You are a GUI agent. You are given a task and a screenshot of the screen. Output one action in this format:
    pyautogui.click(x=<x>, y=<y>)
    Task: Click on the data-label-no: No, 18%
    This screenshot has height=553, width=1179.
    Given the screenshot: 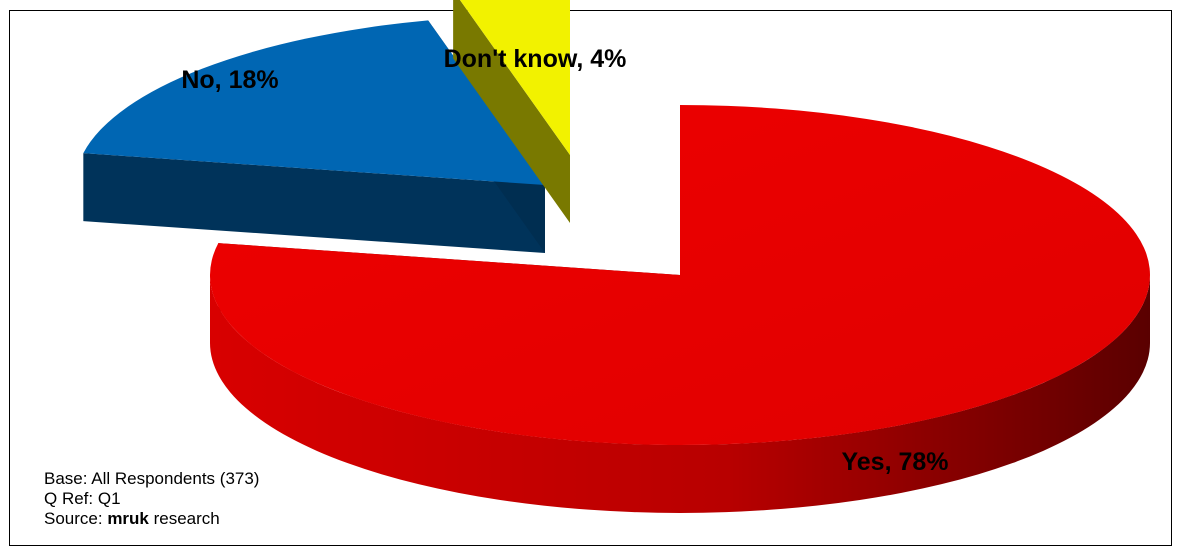 What is the action you would take?
    pyautogui.click(x=229, y=80)
    